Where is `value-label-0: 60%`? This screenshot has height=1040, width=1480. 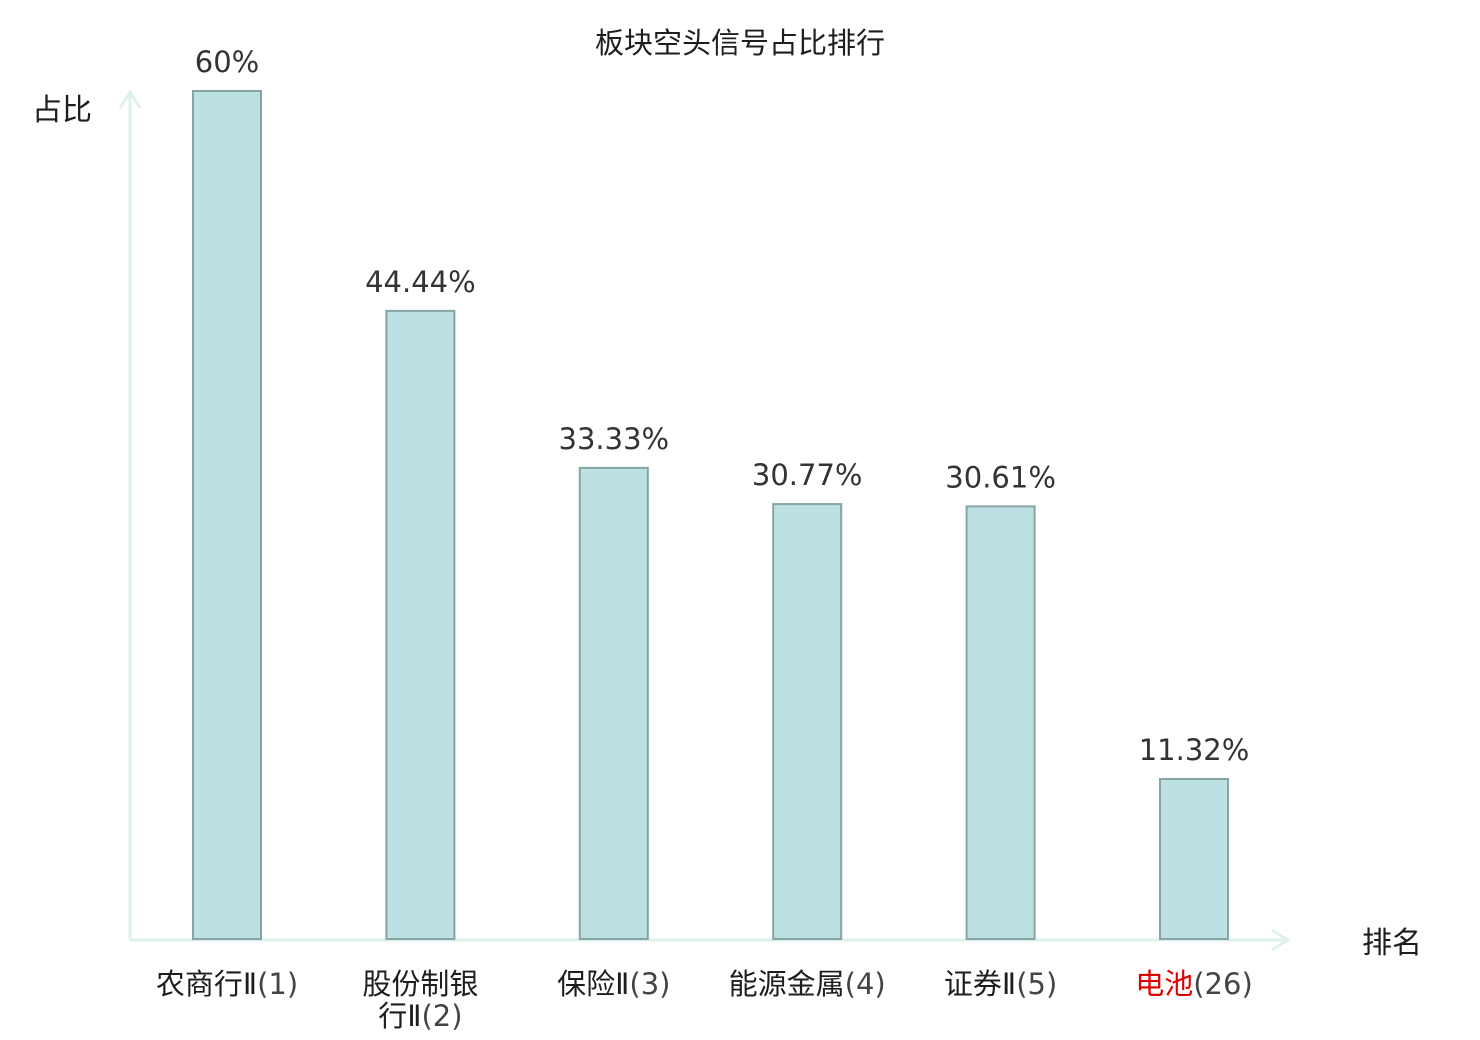 value-label-0: 60% is located at coordinates (227, 62).